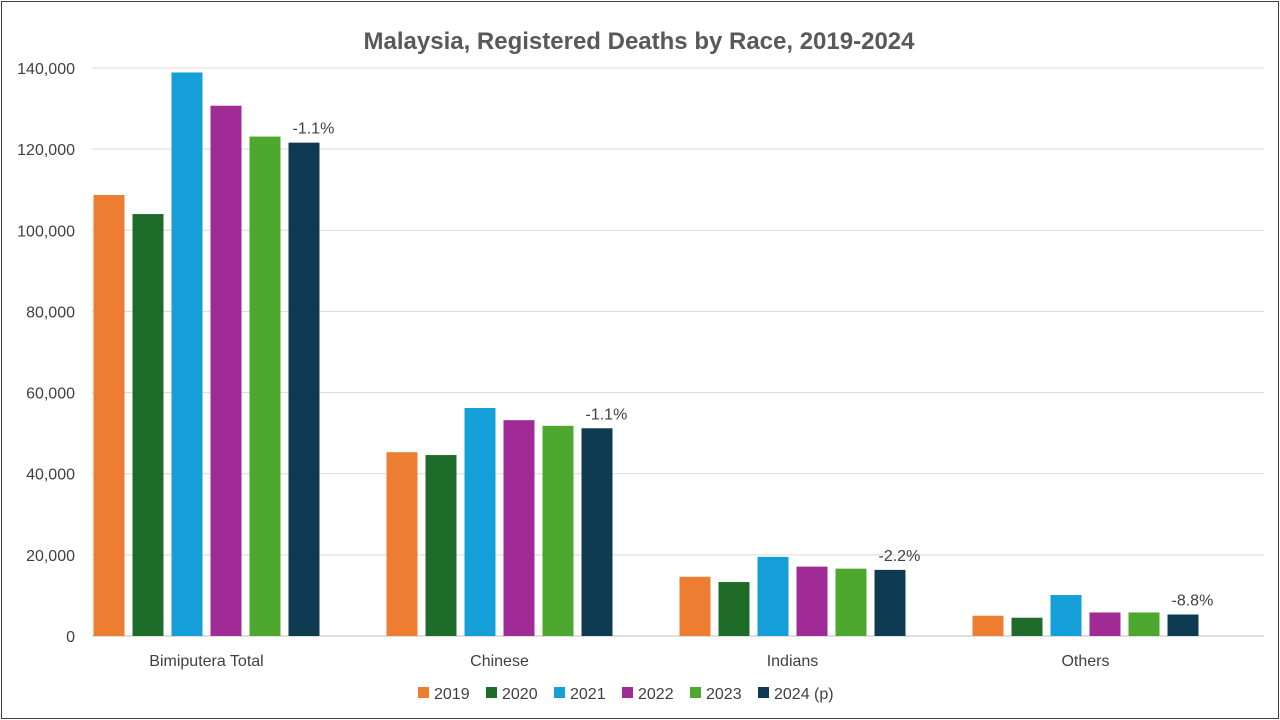  I want to click on x-category-label: Bimiputera Total, so click(206, 661).